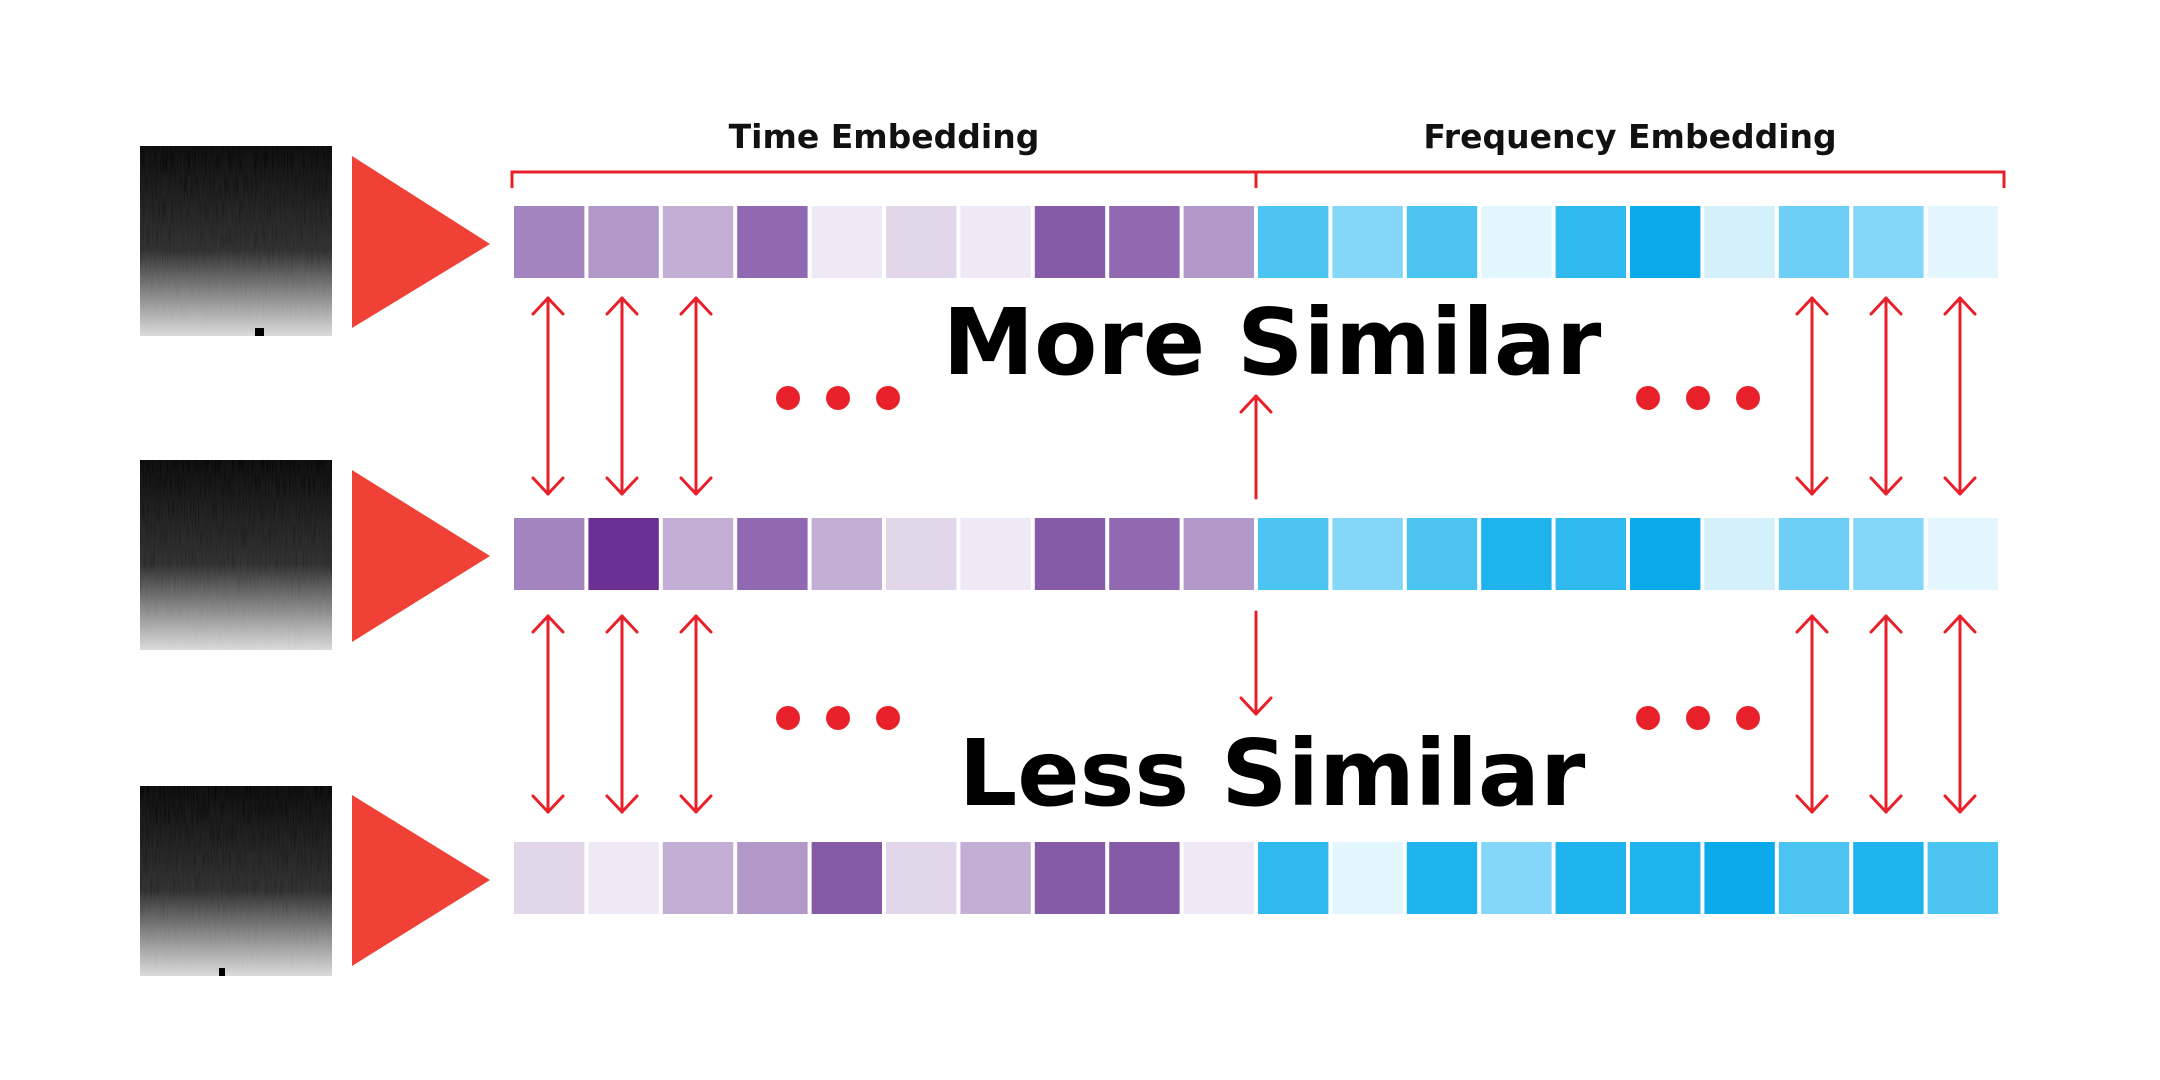 The image size is (2160, 1080). Describe the element at coordinates (1258, 152) in the screenshot. I see `section-headers: Time Embedding Frequency Embedding` at that location.